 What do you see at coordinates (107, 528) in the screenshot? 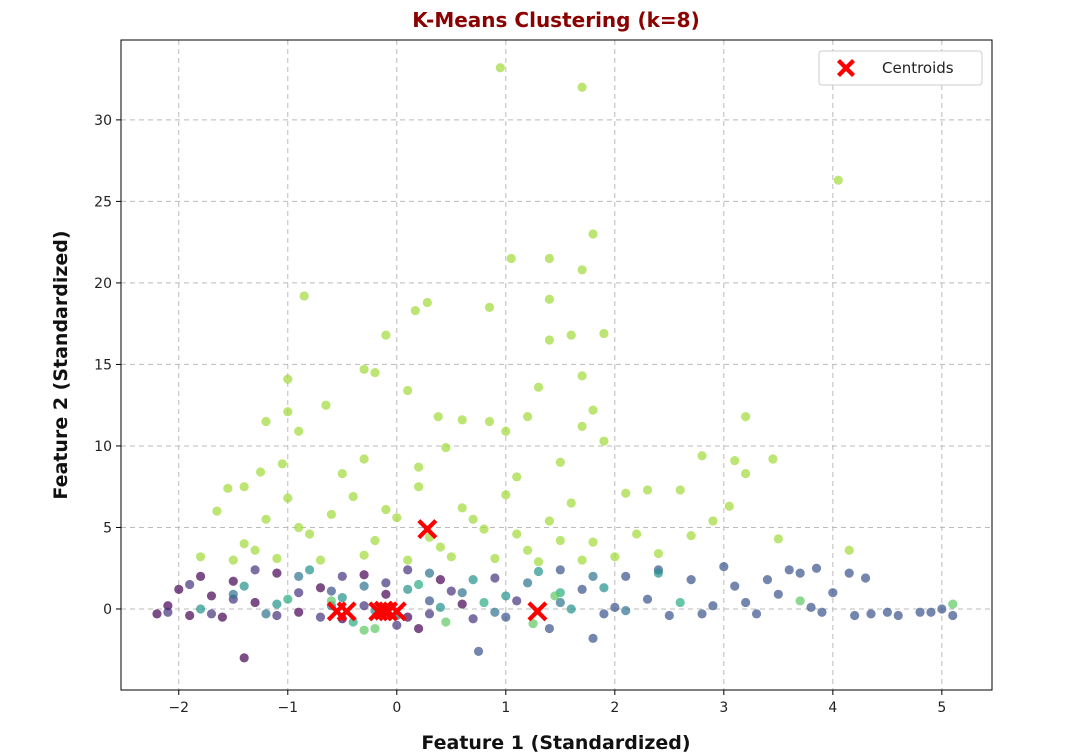
I see `y-tick-label: 5` at bounding box center [107, 528].